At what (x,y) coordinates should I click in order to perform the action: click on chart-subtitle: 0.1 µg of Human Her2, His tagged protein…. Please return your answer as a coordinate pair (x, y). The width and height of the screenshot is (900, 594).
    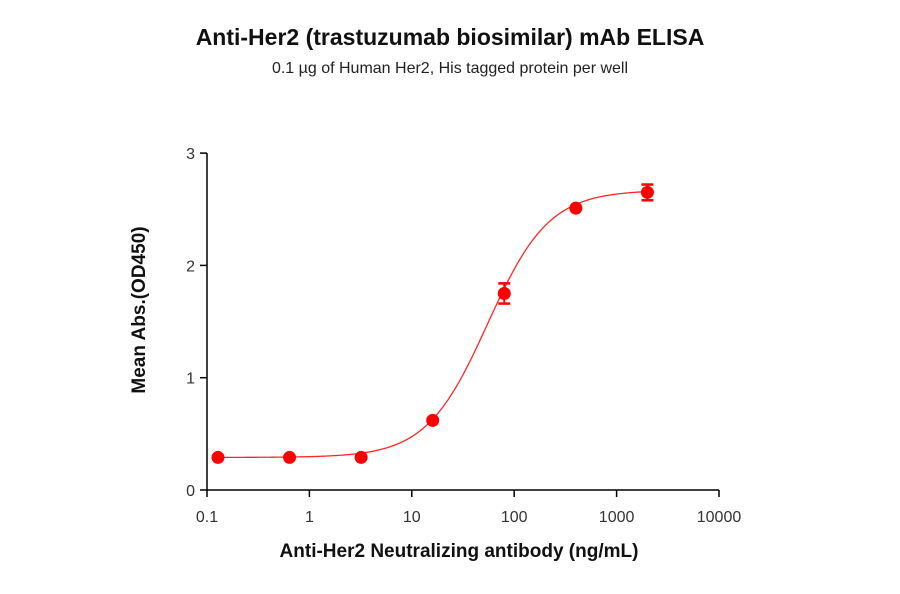
    Looking at the image, I should click on (450, 68).